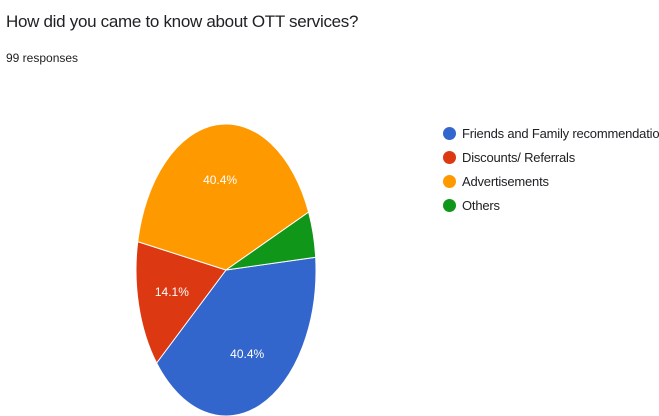 Image resolution: width=659 pixels, height=416 pixels. Describe the element at coordinates (220, 180) in the screenshot. I see `pie-label-advertisements: 40.4%` at that location.